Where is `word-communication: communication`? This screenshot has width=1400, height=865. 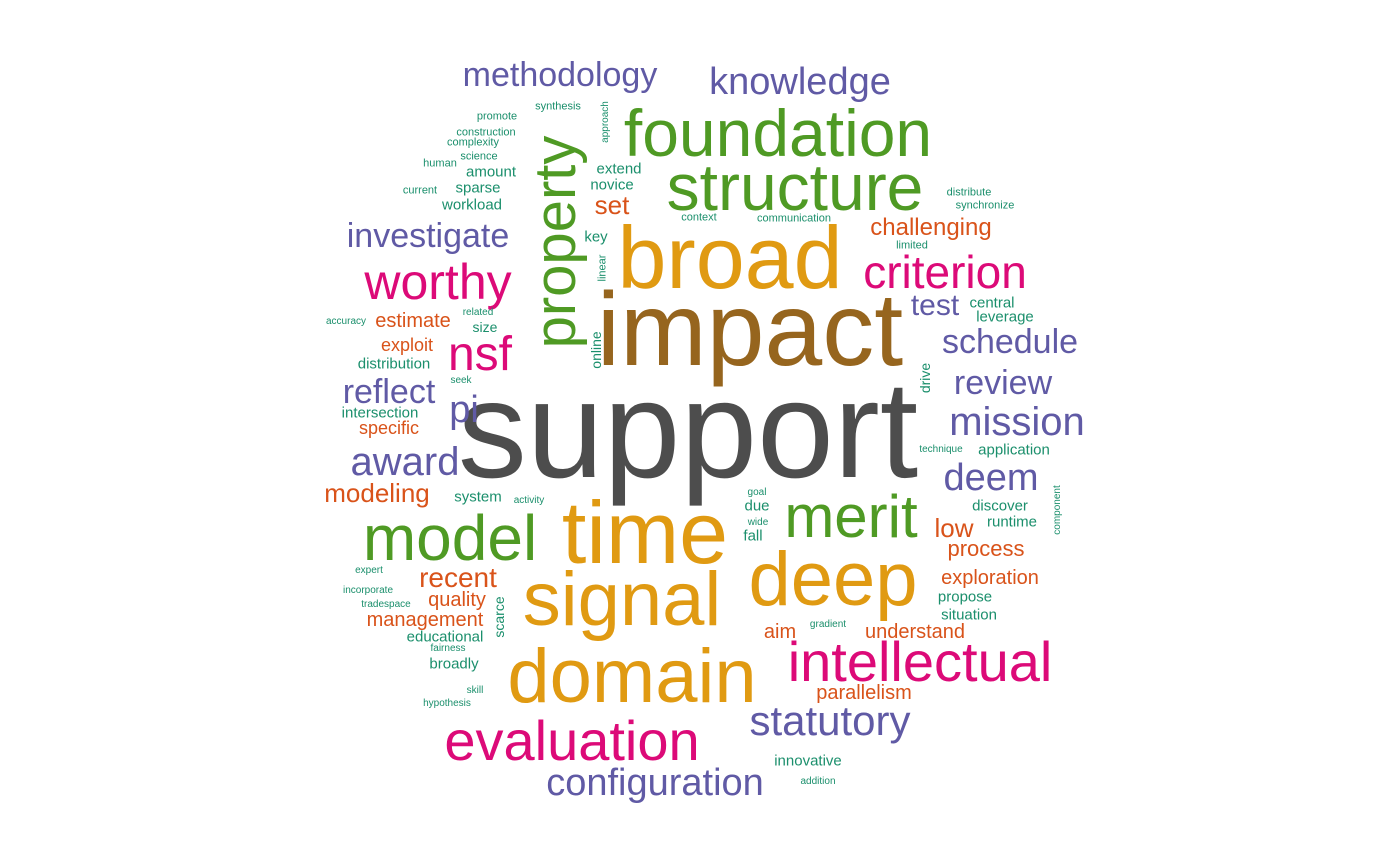 word-communication: communication is located at coordinates (794, 218).